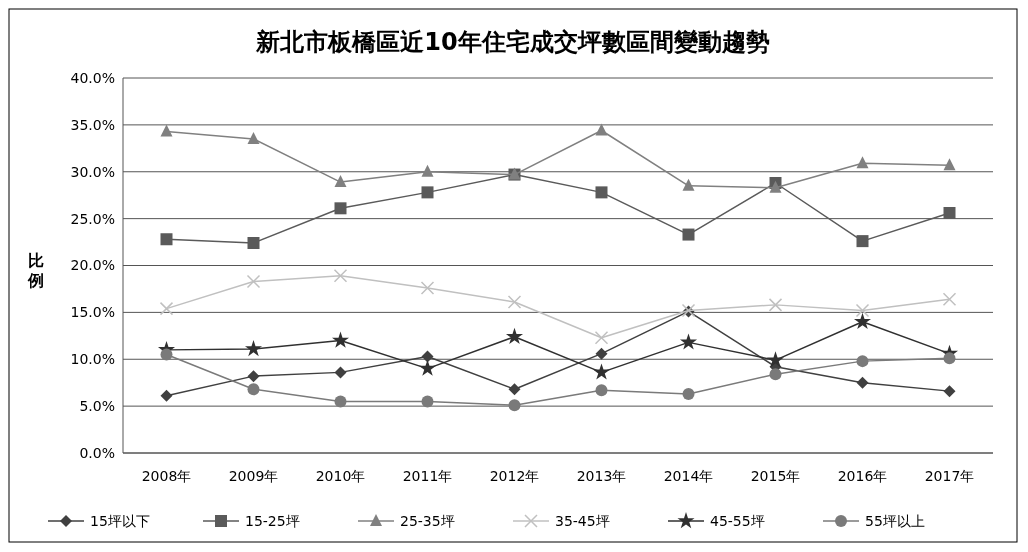 This screenshot has width=1028, height=552. What do you see at coordinates (92, 77) in the screenshot?
I see `y-tick-label: 40.0%` at bounding box center [92, 77].